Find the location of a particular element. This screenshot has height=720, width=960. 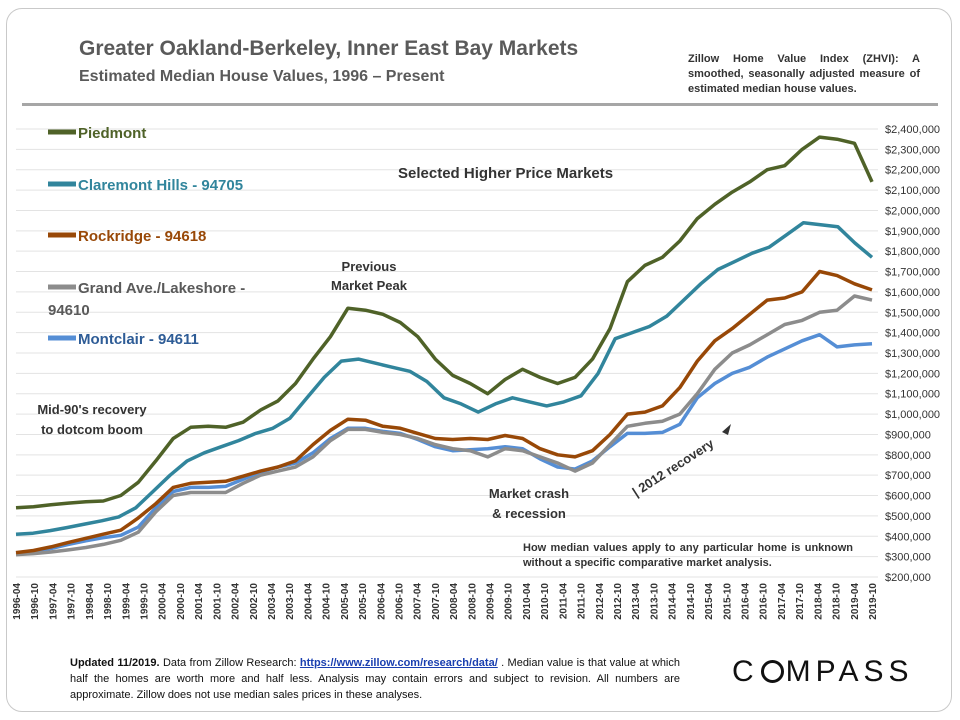

y-tick-label: $500,000 is located at coordinates (908, 517).